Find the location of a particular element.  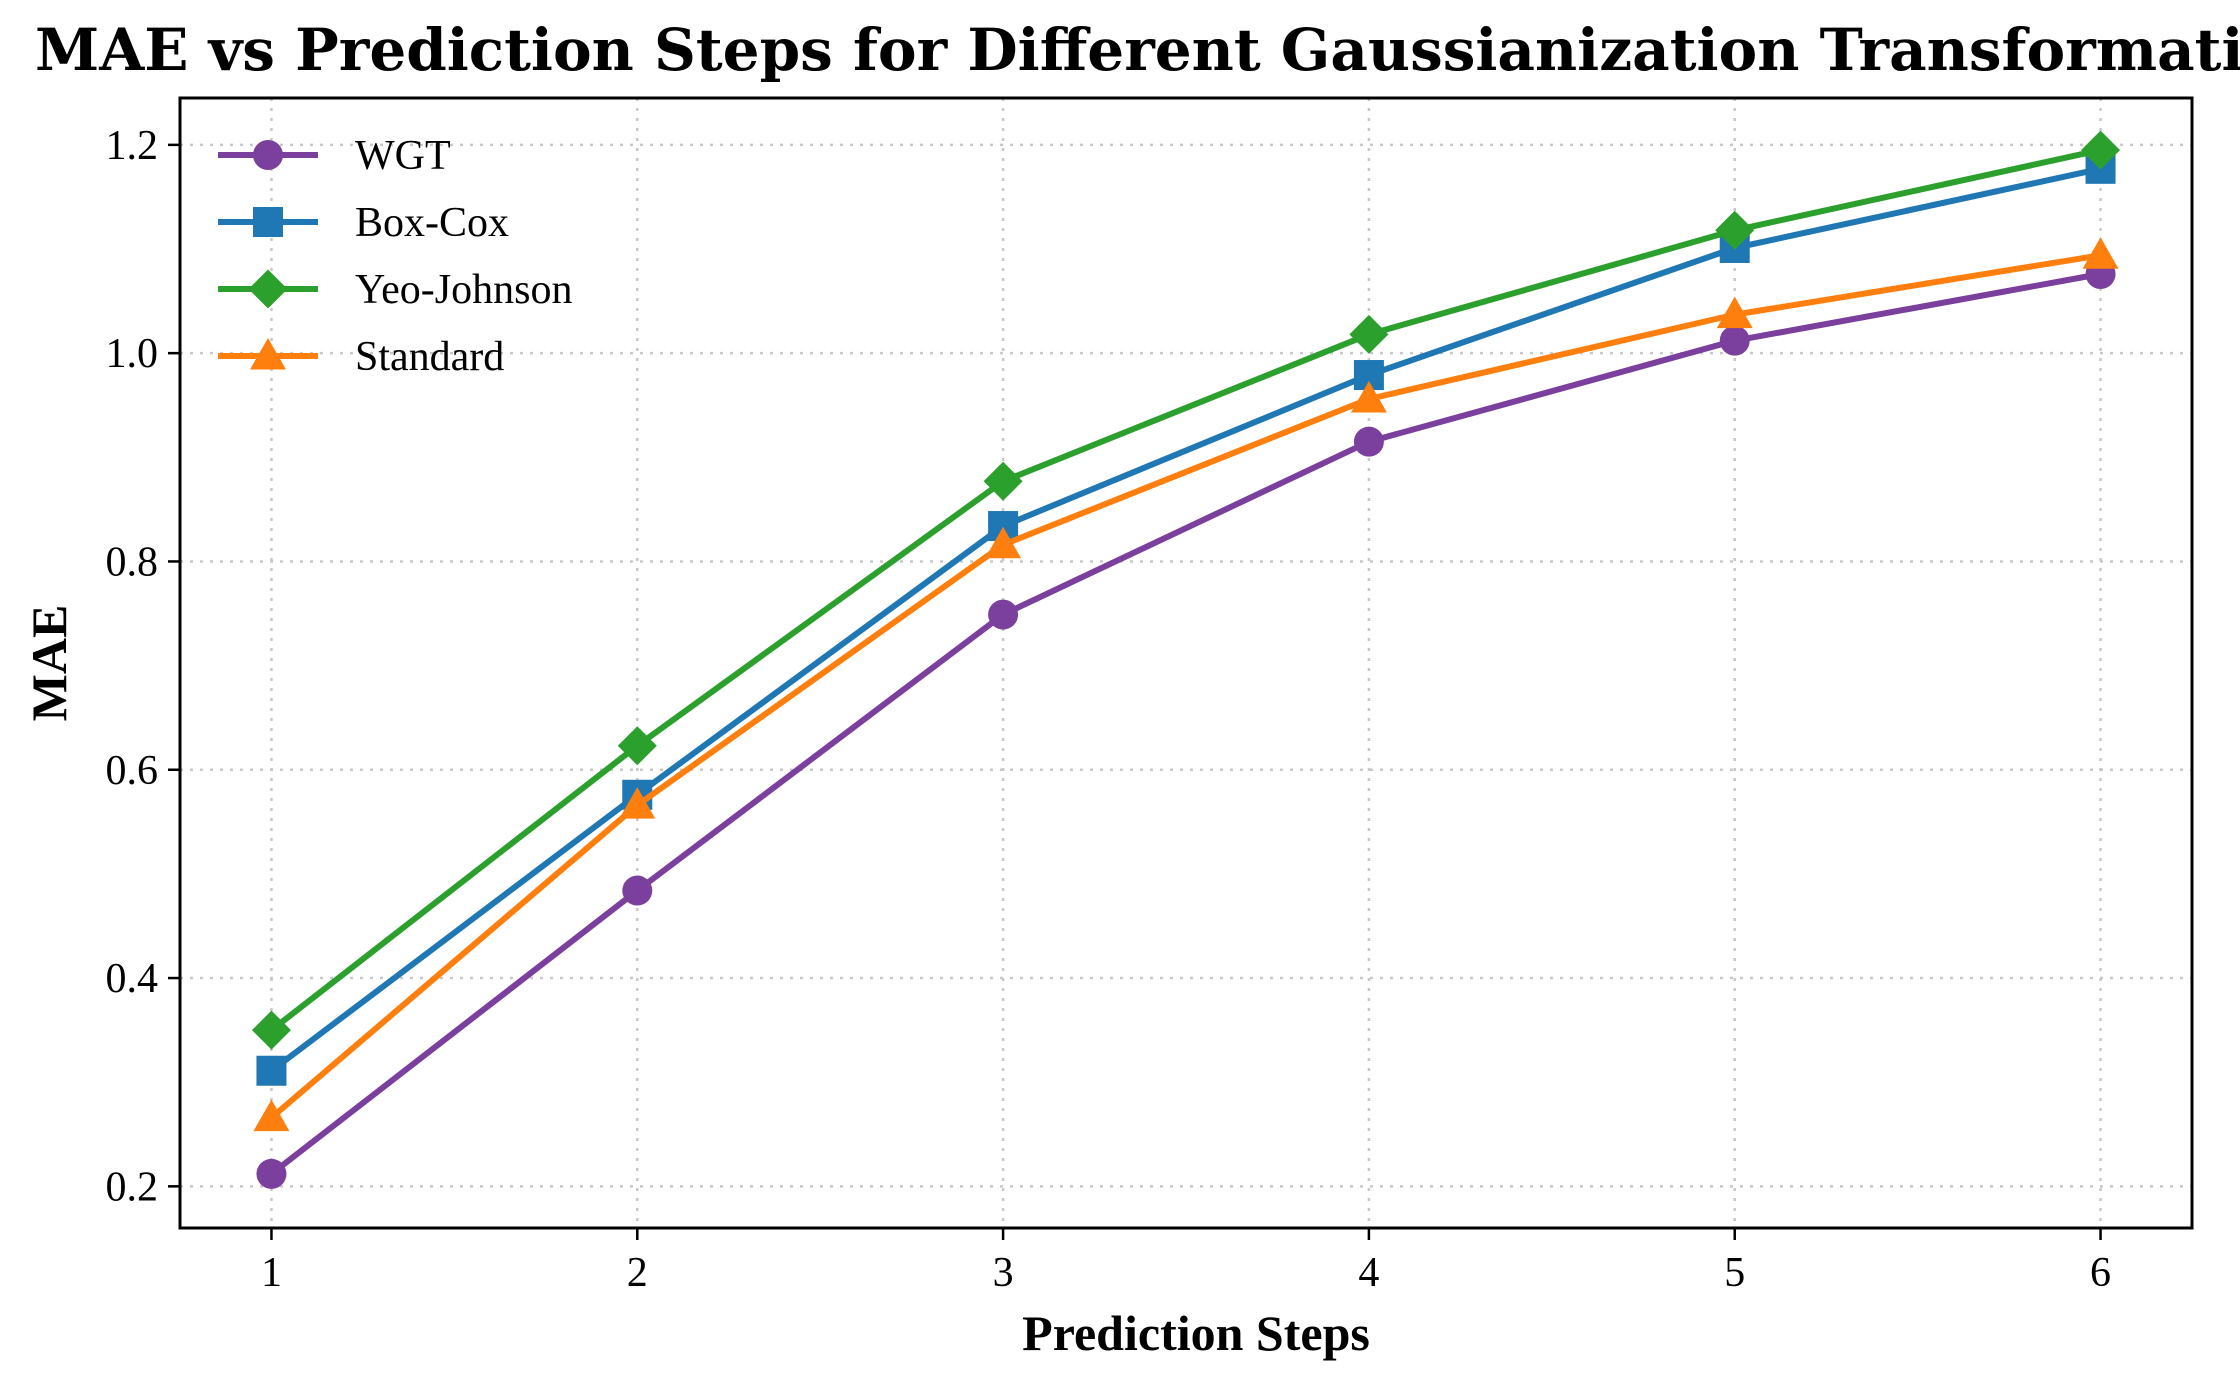

y-tick-label: 0.2 is located at coordinates (132, 1187).